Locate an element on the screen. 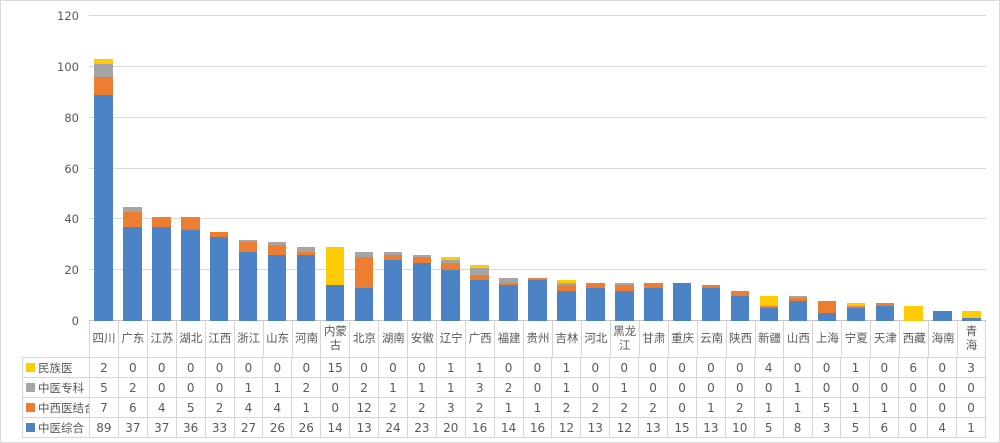  category-label: 西藏 is located at coordinates (913, 339).